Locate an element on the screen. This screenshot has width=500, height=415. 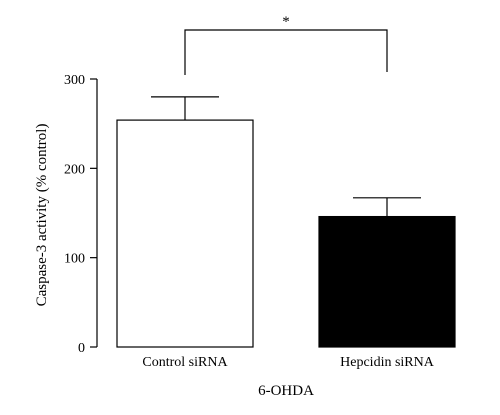
significance-label: * is located at coordinates (286, 22).